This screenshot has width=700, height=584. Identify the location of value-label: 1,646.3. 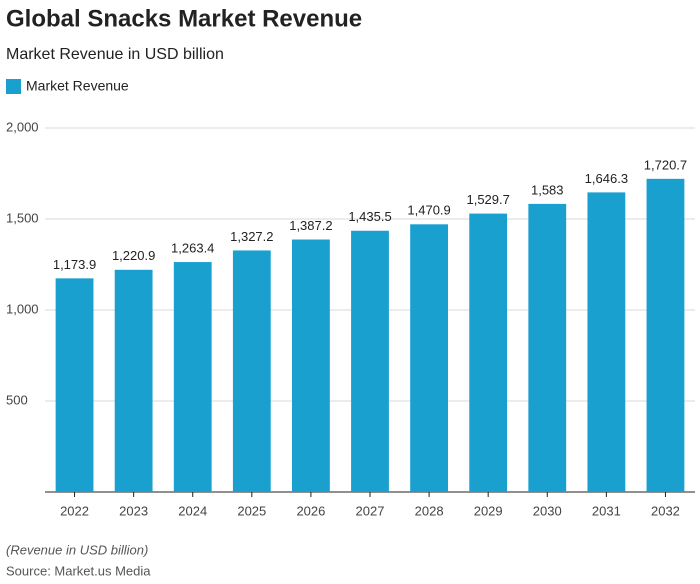
(606, 178).